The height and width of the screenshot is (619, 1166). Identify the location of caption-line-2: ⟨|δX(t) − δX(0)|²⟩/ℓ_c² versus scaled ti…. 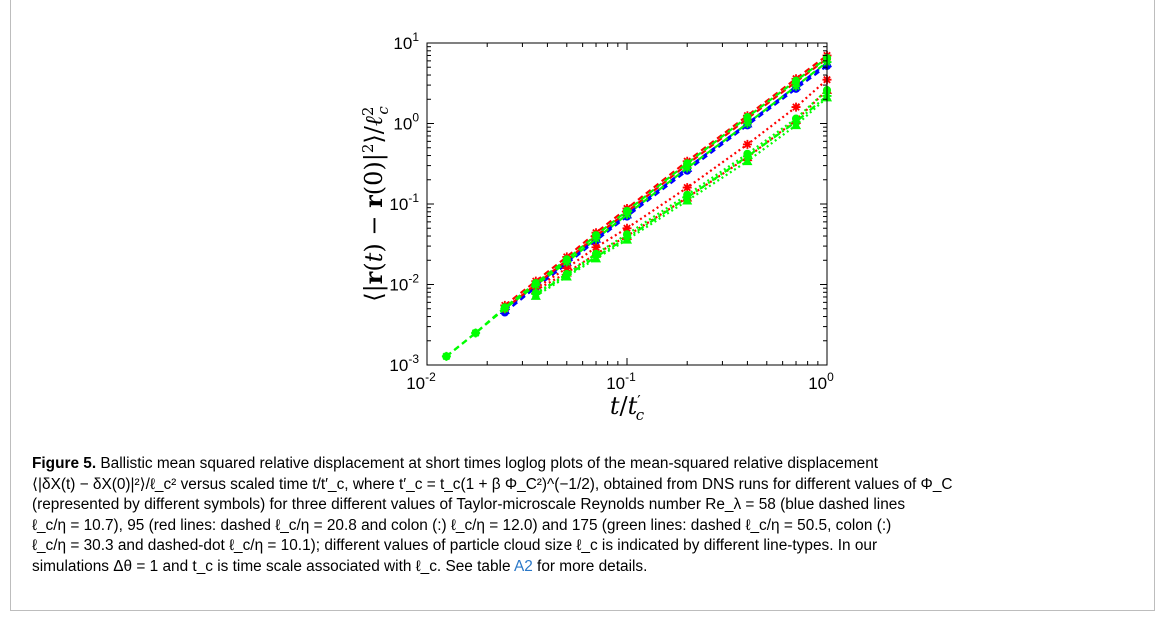
(492, 484).